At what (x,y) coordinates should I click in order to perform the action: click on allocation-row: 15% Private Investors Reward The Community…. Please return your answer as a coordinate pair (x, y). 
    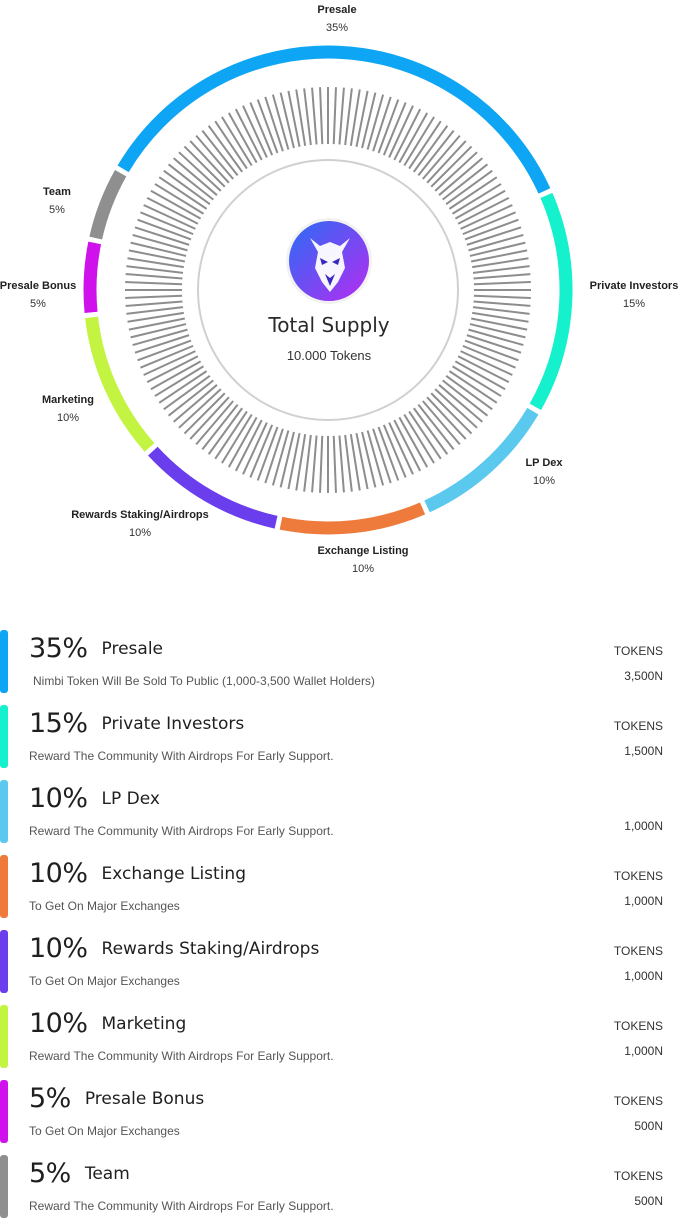
    Looking at the image, I should click on (340, 735).